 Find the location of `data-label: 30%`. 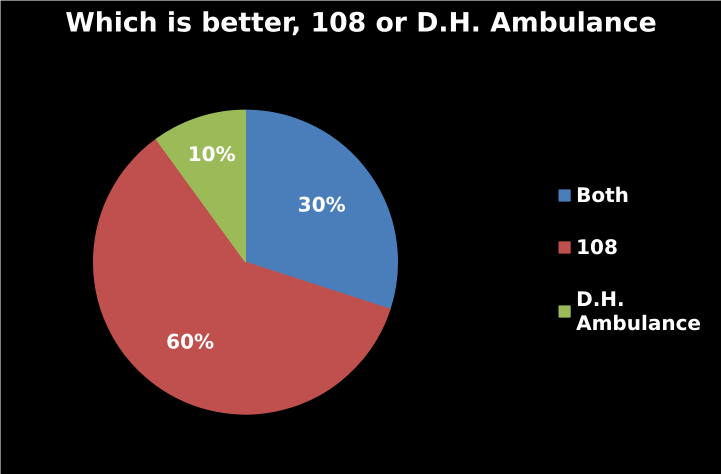

data-label: 30% is located at coordinates (322, 204).